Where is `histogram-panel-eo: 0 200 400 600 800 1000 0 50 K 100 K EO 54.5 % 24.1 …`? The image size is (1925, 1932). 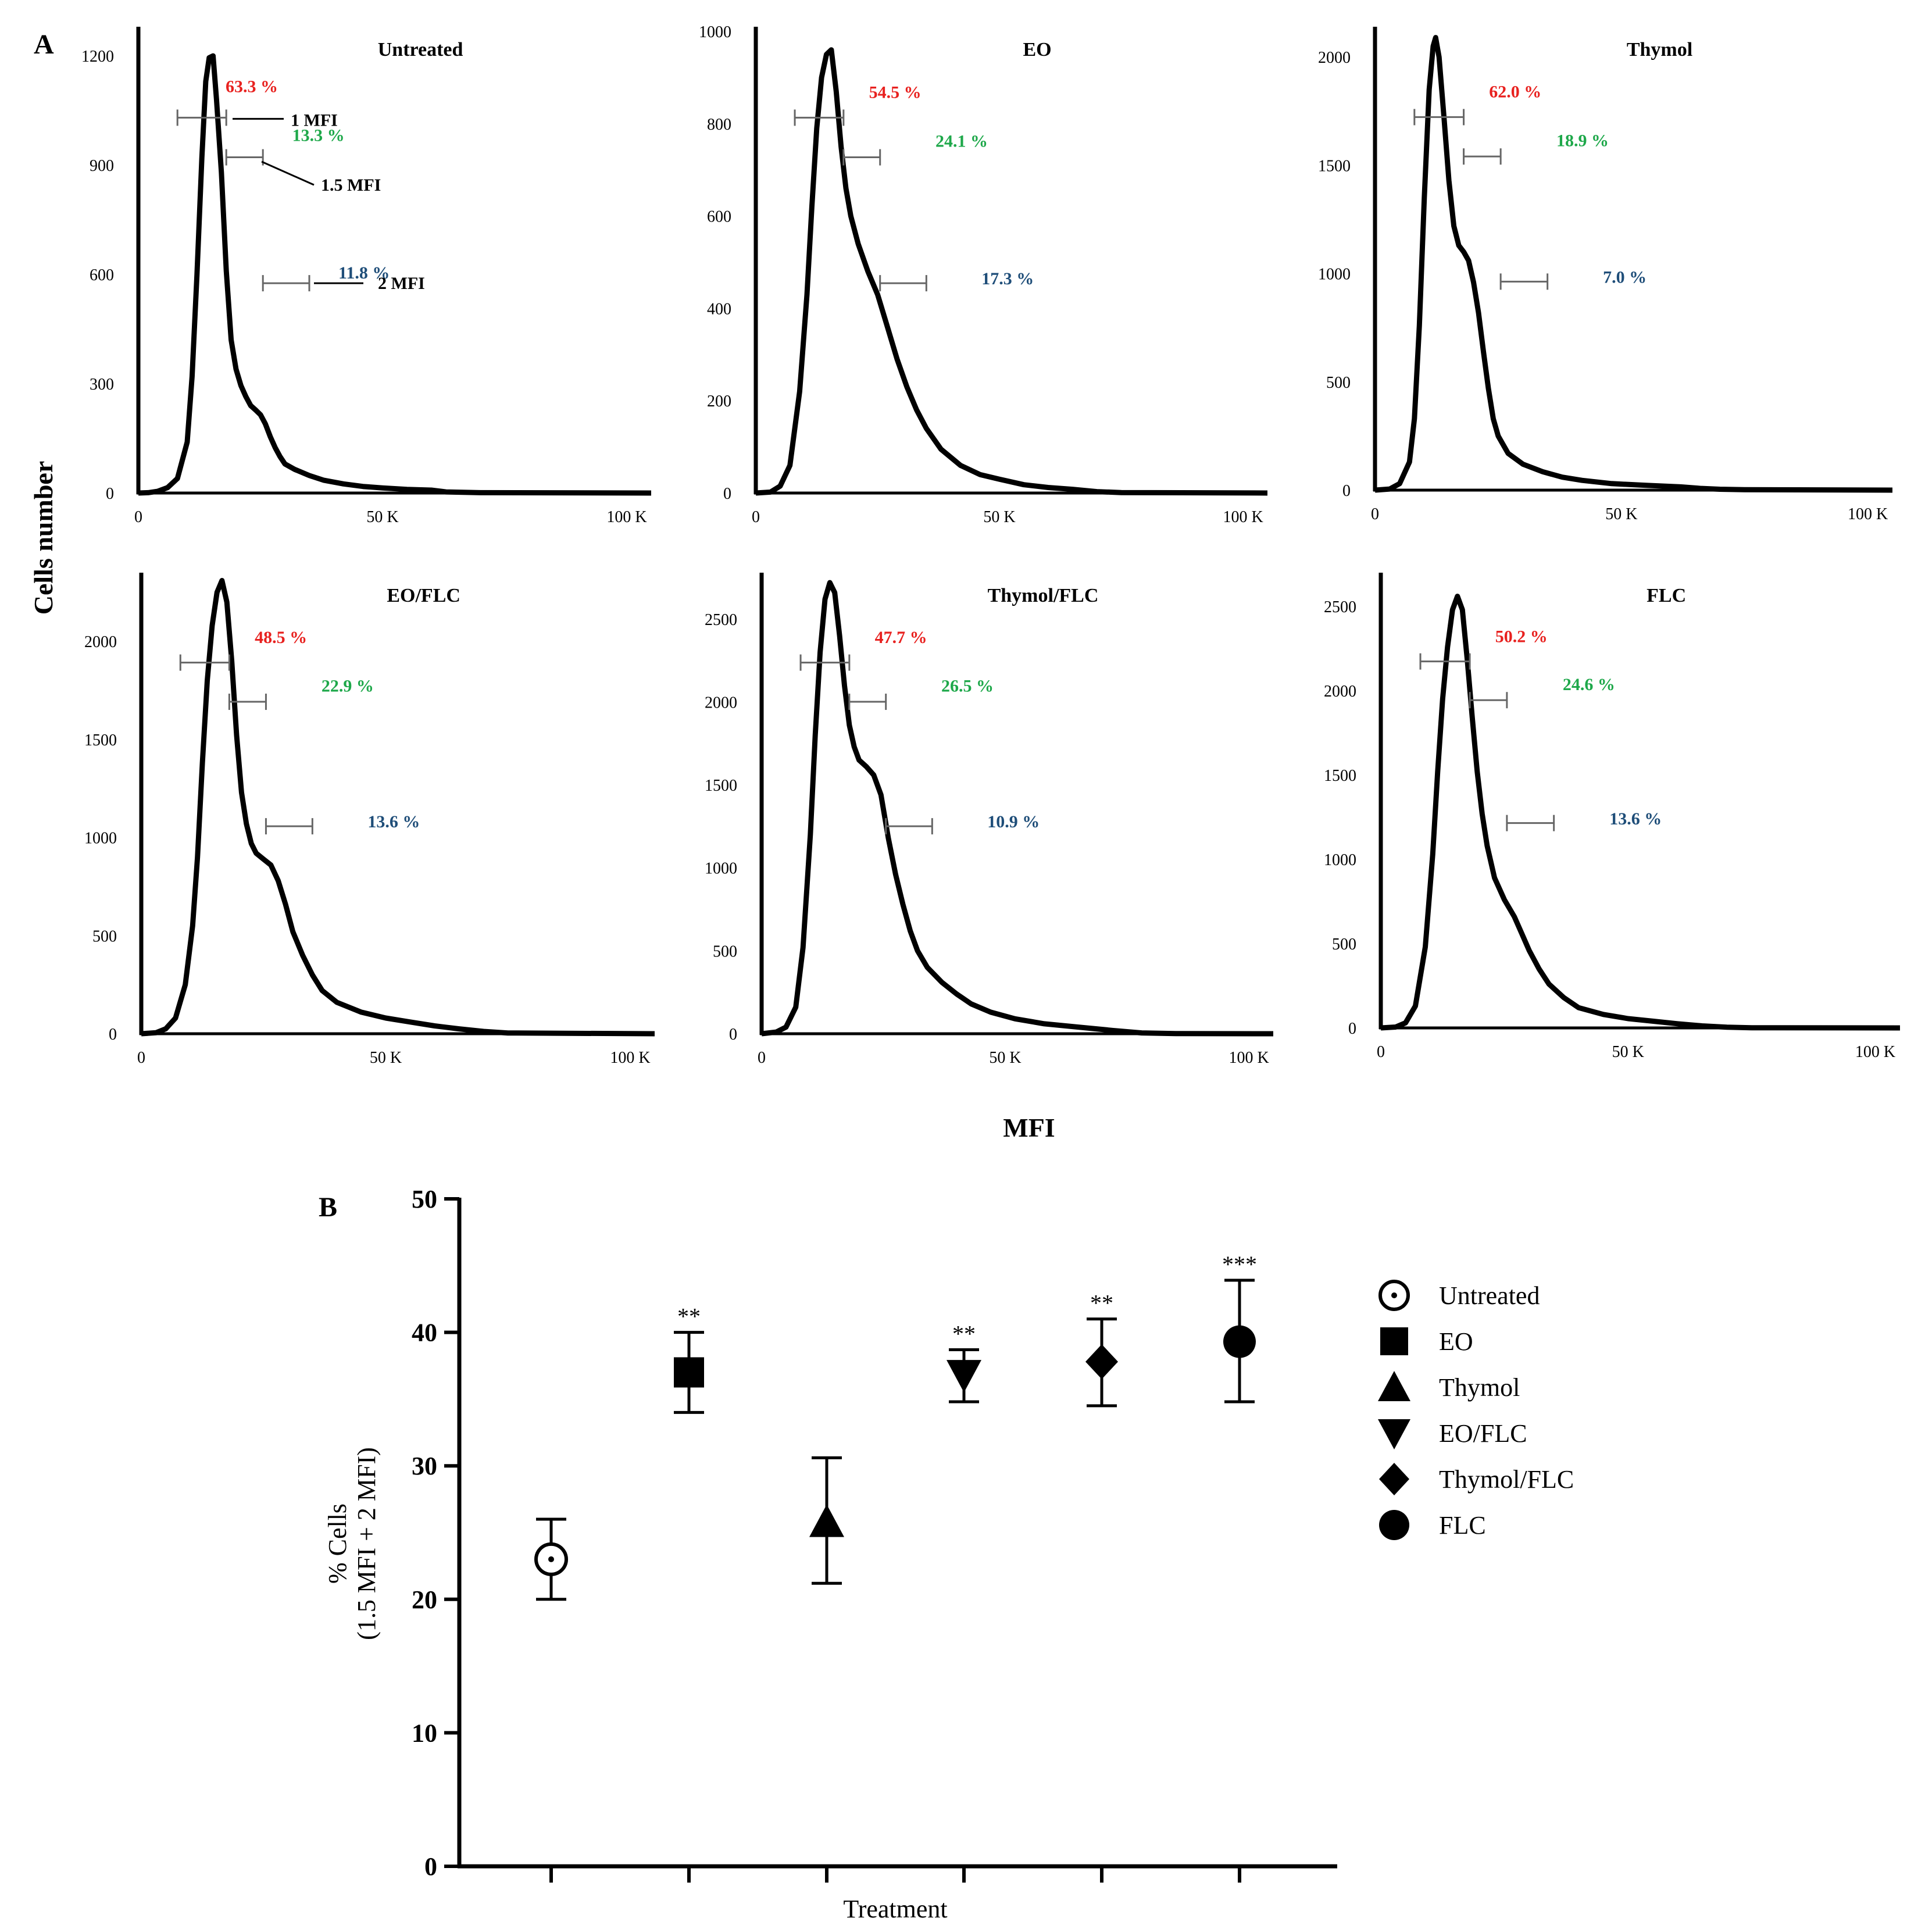 histogram-panel-eo: 0 200 400 600 800 1000 0 50 K 100 K EO 54.5 % 24.1 … is located at coordinates (983, 274).